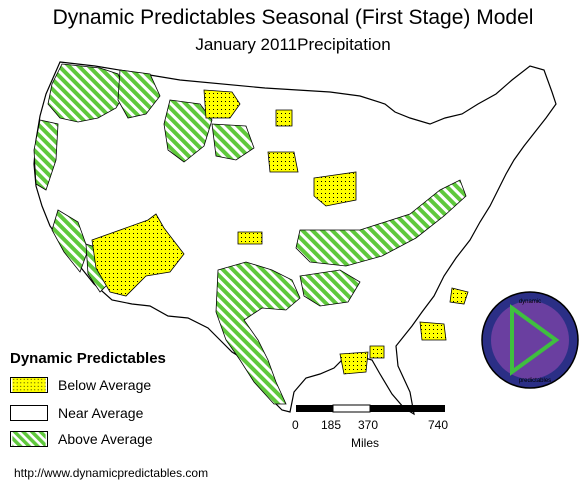 The image size is (586, 499). I want to click on kansas-region, so click(250, 238).